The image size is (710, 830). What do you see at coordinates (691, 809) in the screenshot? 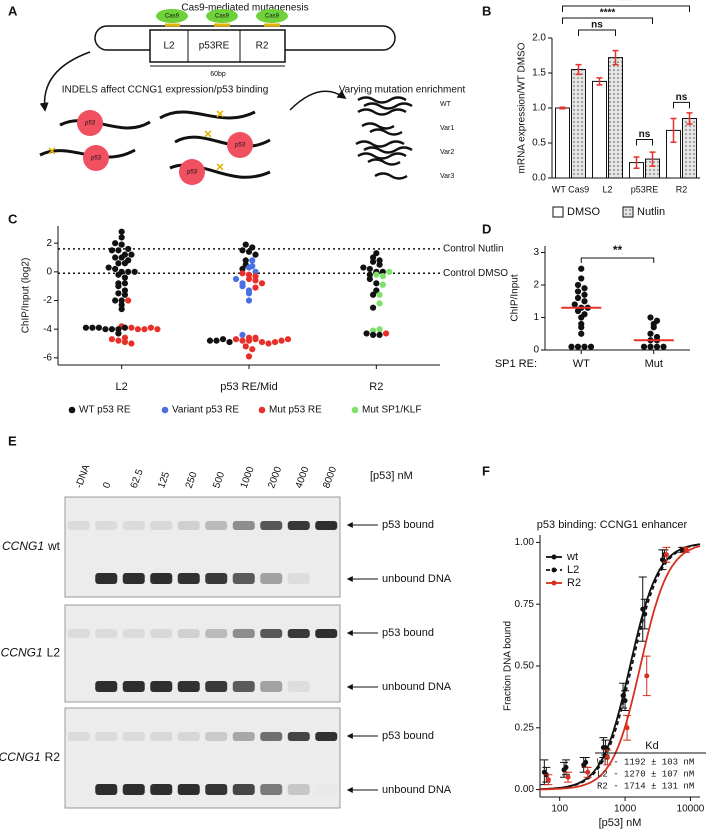
I see `x-tick-label: 10000` at bounding box center [691, 809].